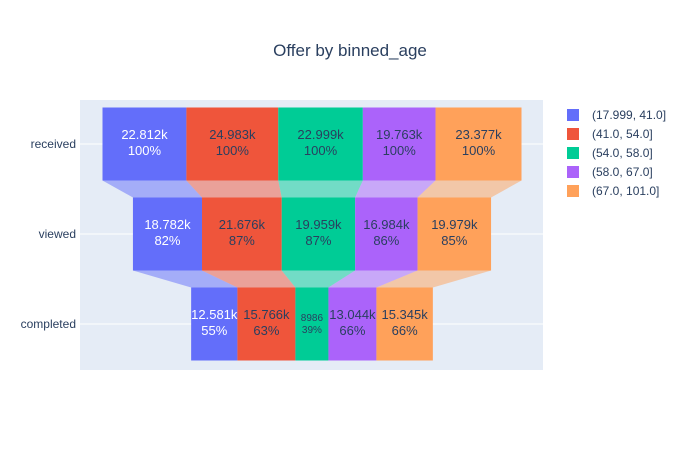 Image resolution: width=700 pixels, height=455 pixels. Describe the element at coordinates (266, 314) in the screenshot. I see `data-label-value: 15.766k` at that location.